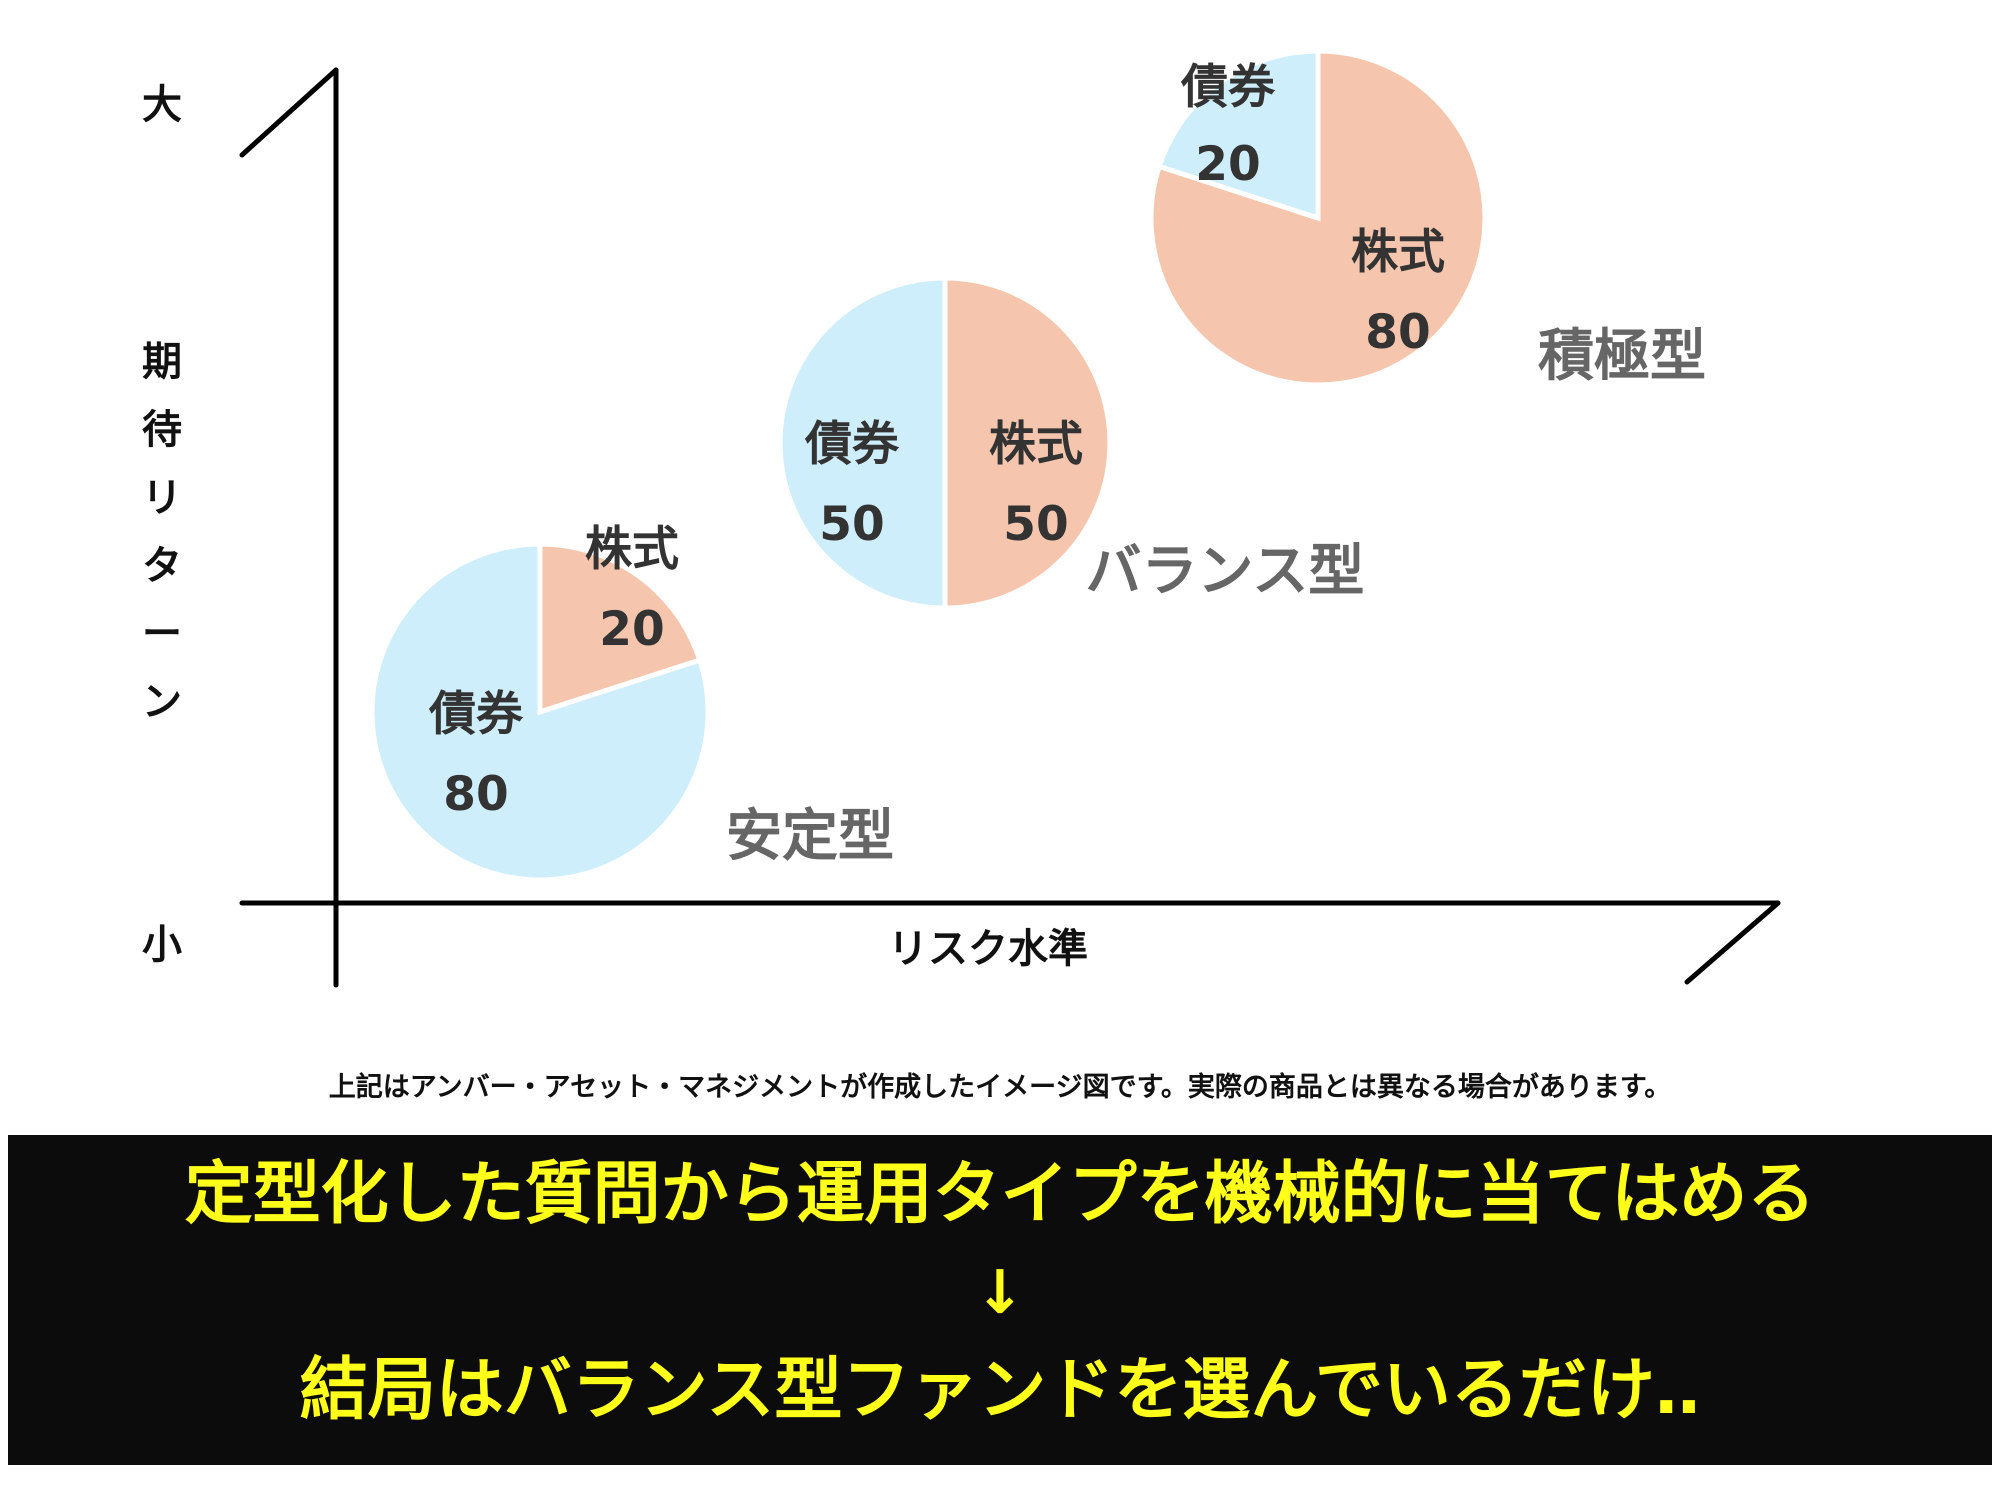 The width and height of the screenshot is (2000, 1501). I want to click on y-axis-low-label: 小, so click(162, 945).